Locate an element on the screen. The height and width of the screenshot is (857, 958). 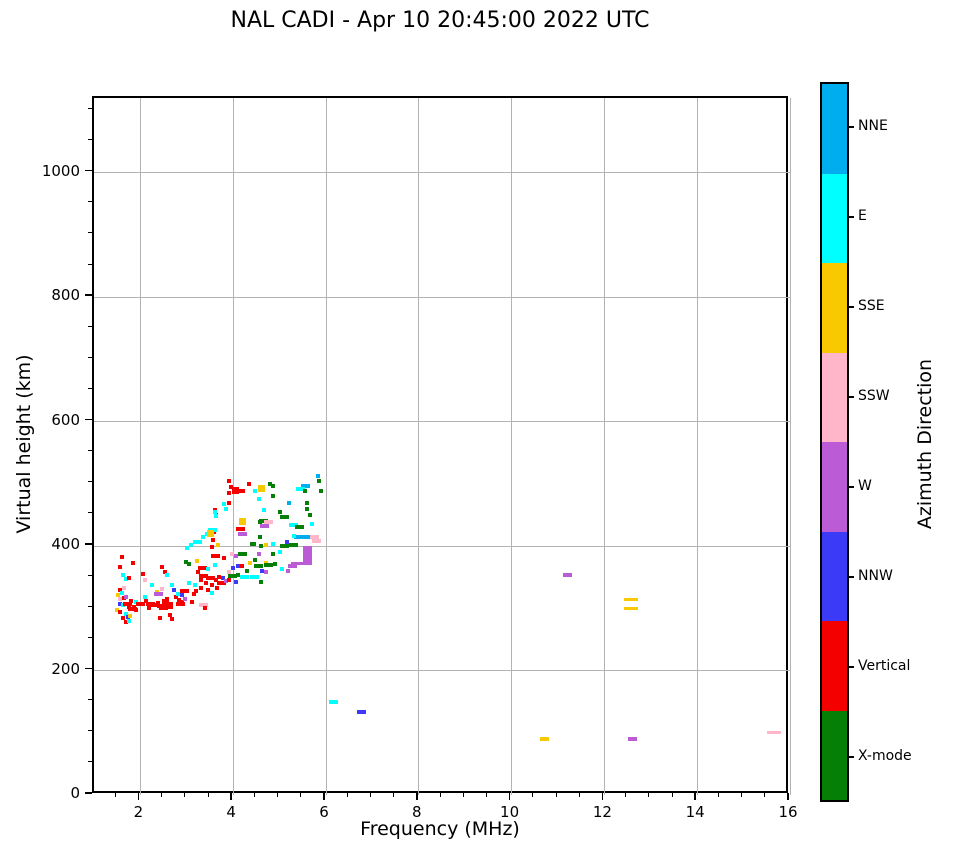
x-tick-label: 10 is located at coordinates (510, 812).